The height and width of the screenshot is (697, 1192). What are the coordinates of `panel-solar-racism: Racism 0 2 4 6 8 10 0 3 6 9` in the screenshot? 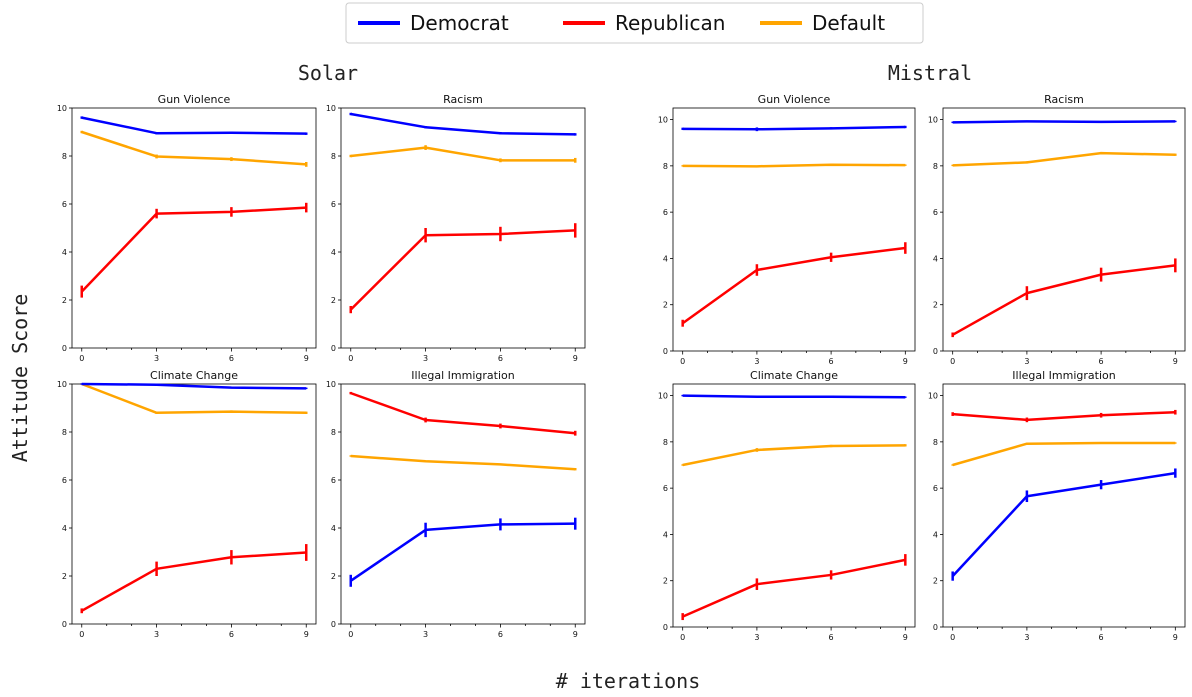 It's located at (456, 228).